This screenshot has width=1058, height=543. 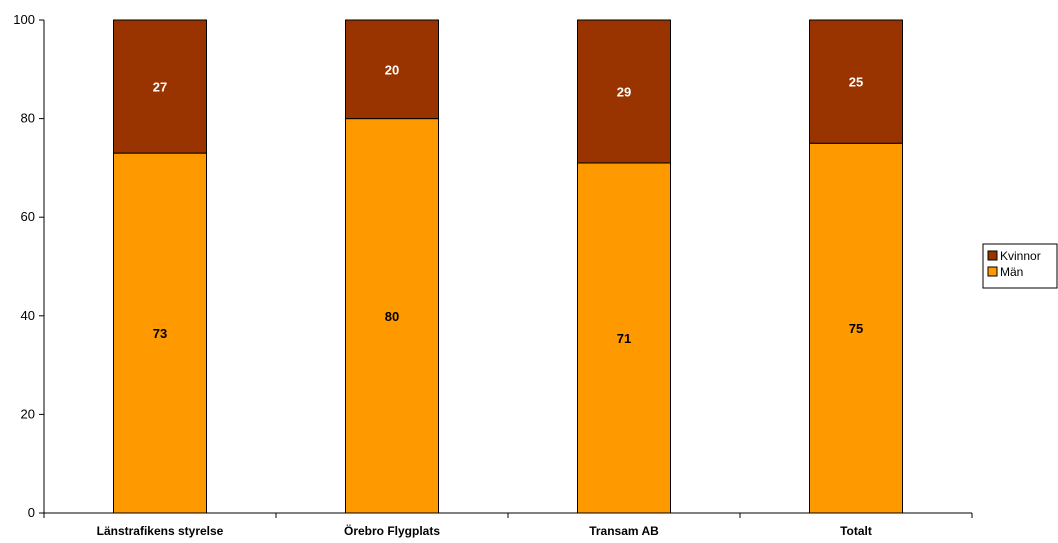 I want to click on y-tick-label: 0, so click(x=31, y=512).